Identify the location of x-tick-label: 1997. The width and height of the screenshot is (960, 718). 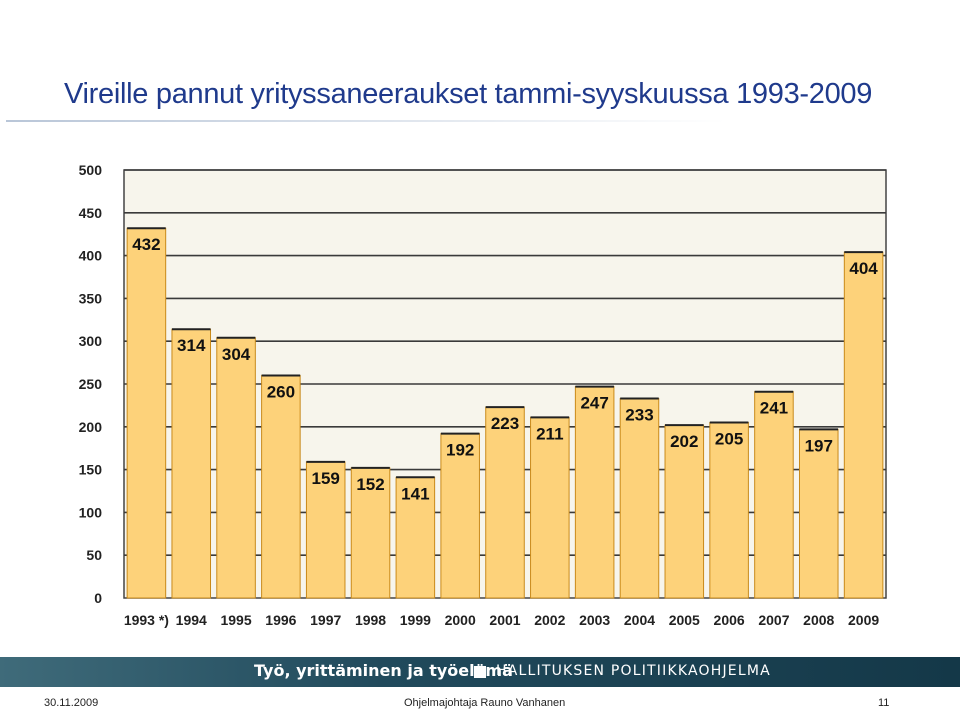
(325, 620).